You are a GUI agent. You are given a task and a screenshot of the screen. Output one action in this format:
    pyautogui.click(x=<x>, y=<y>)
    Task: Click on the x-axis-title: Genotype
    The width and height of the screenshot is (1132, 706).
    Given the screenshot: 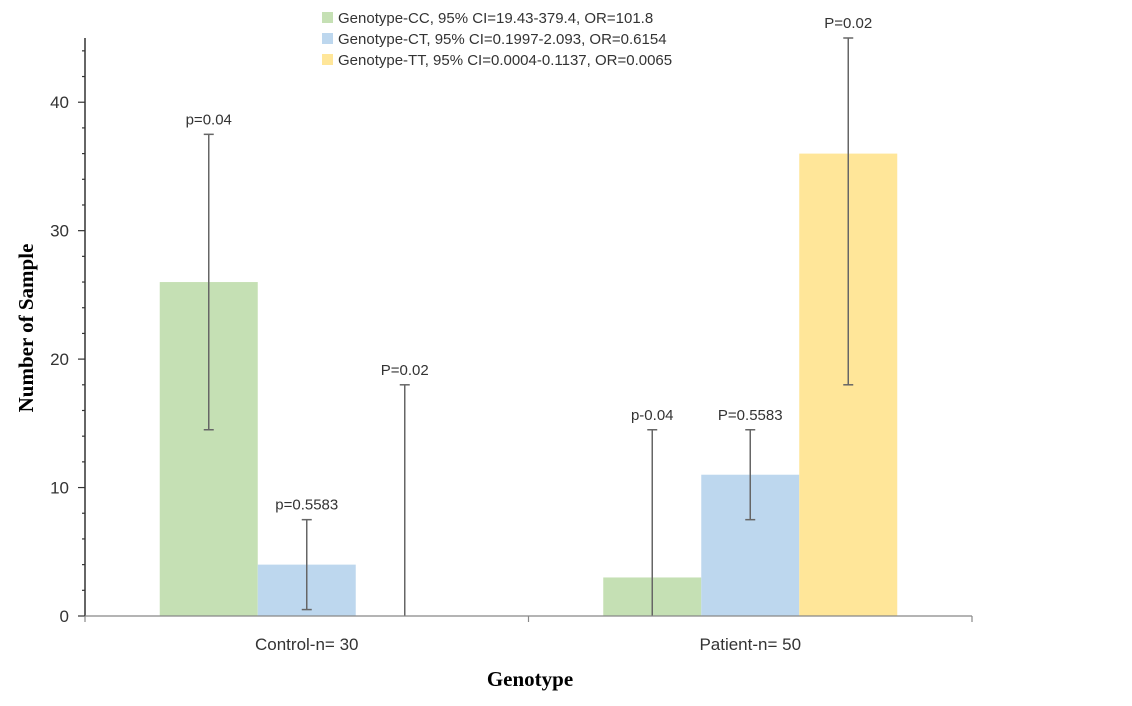 What is the action you would take?
    pyautogui.click(x=530, y=679)
    